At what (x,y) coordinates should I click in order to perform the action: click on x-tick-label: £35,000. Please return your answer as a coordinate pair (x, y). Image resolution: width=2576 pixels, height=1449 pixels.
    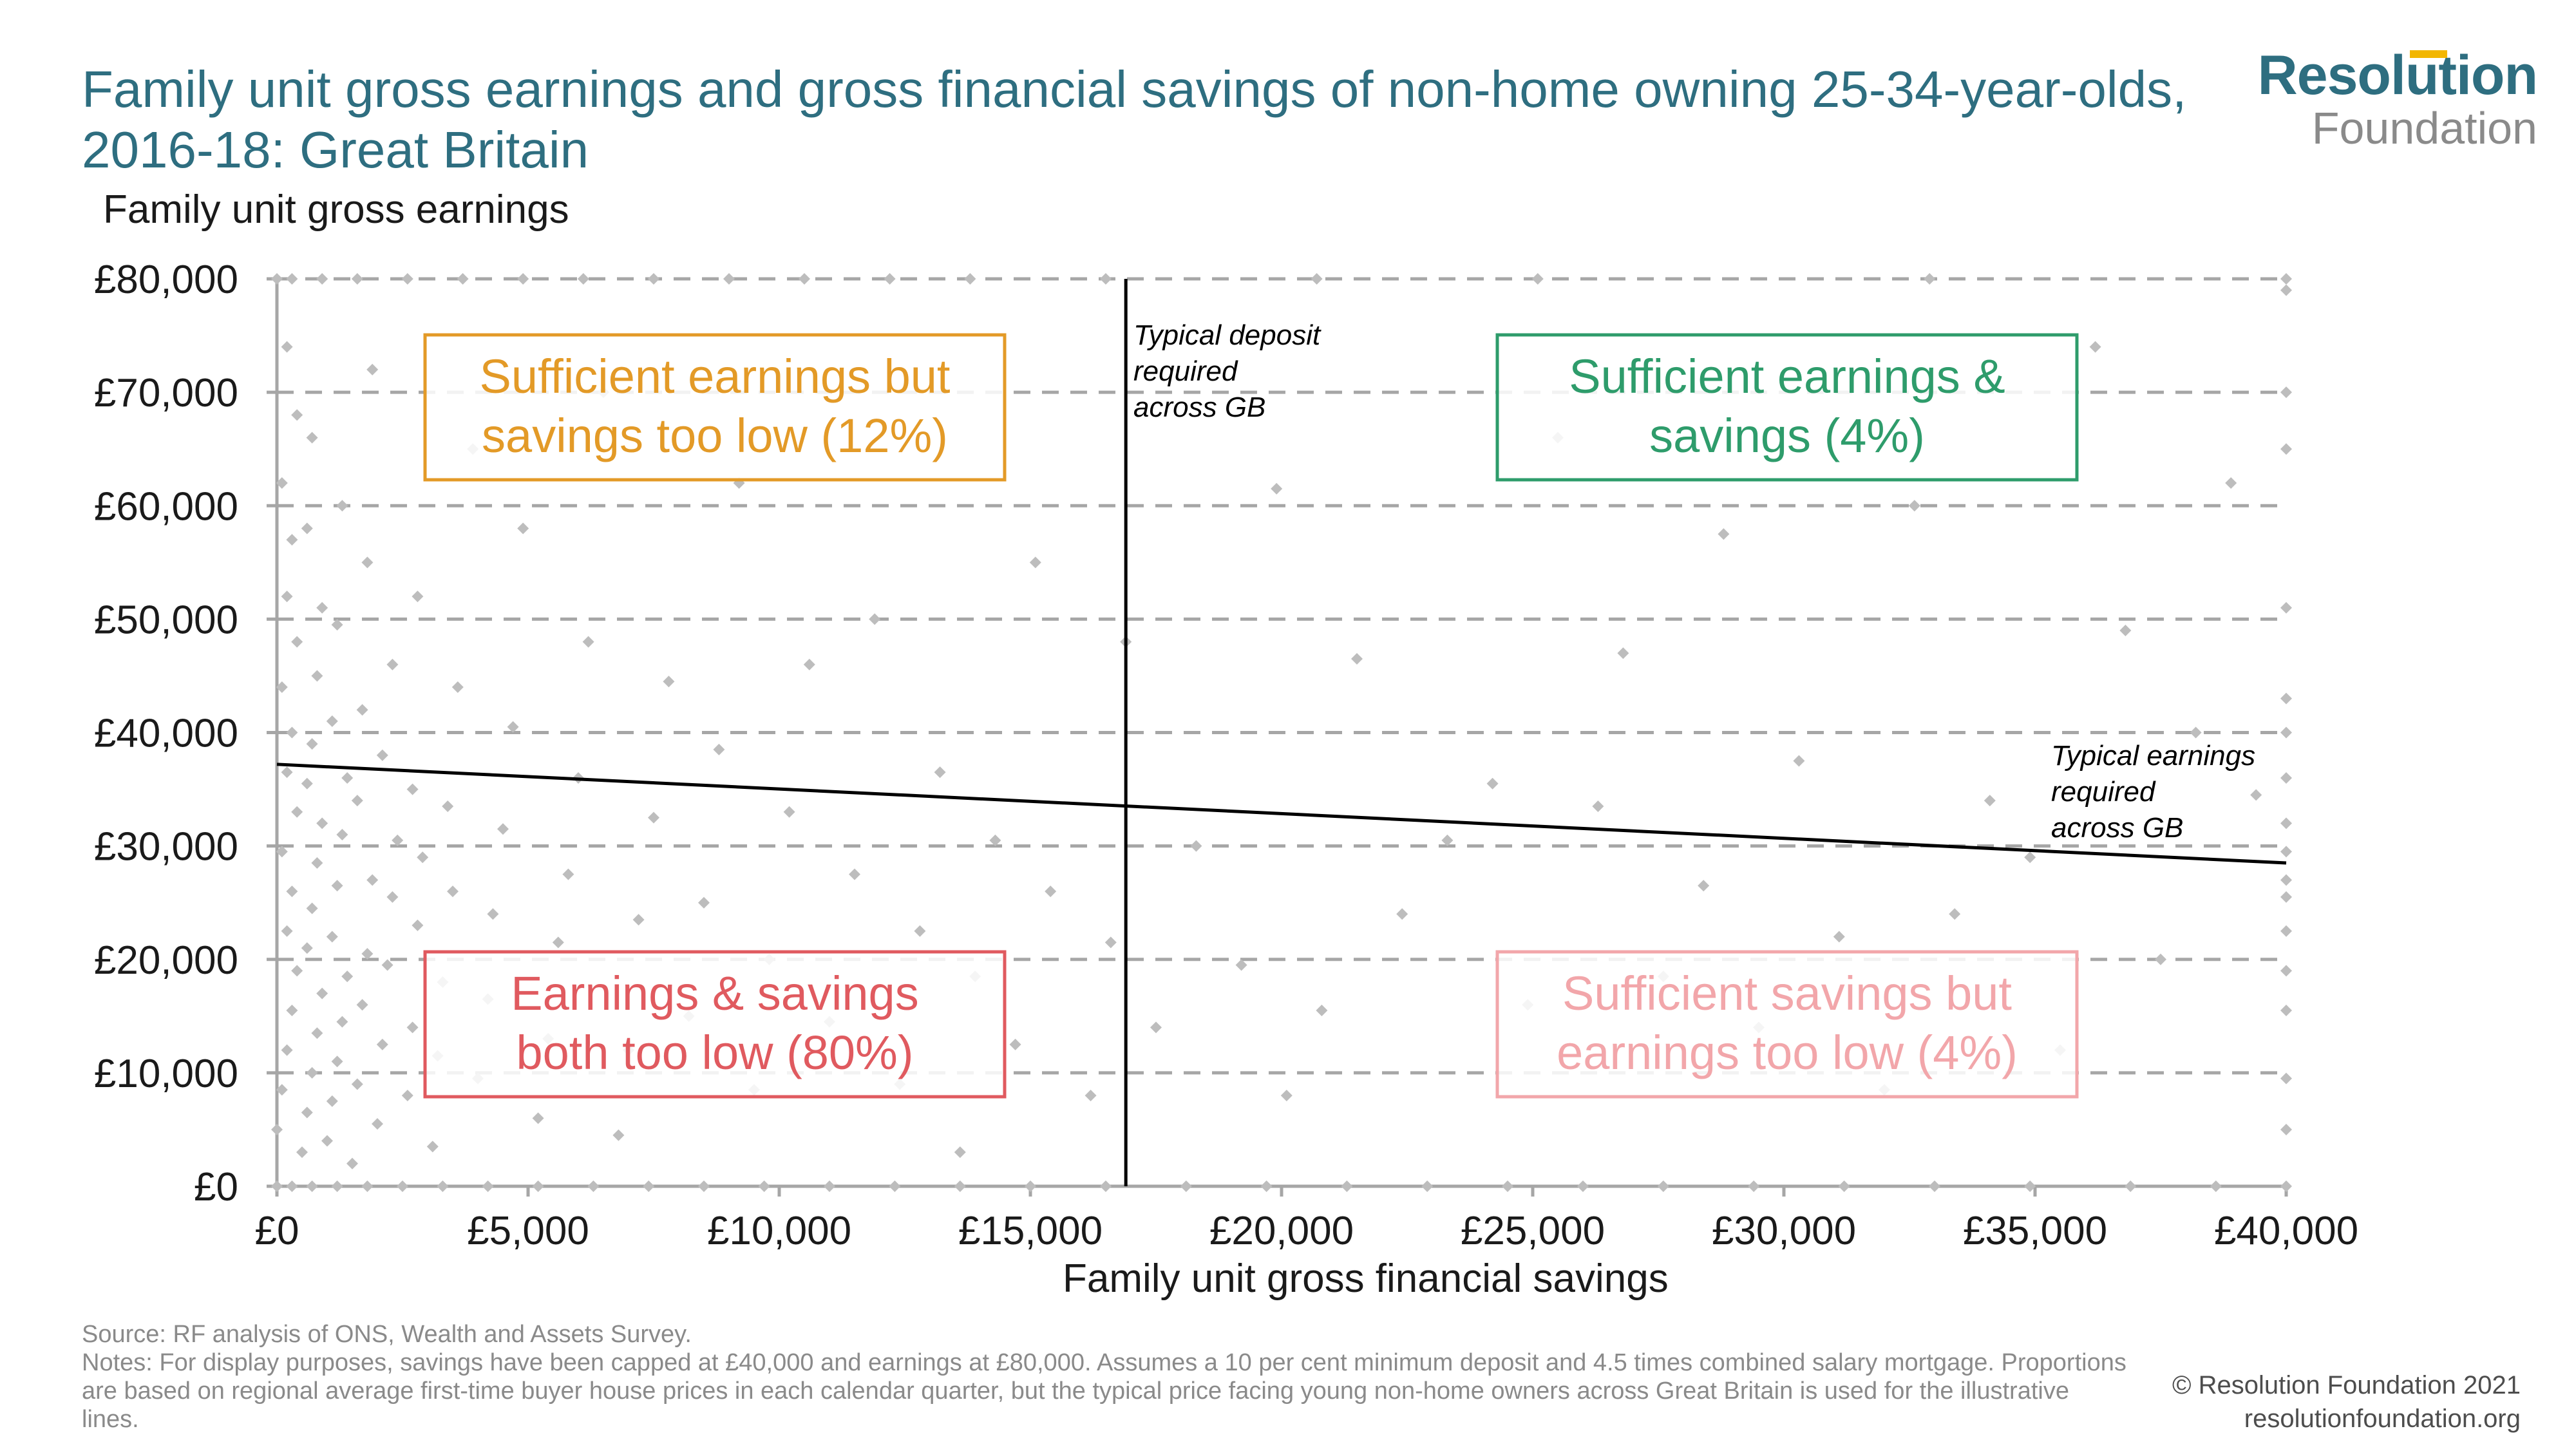
    Looking at the image, I should click on (2035, 1231).